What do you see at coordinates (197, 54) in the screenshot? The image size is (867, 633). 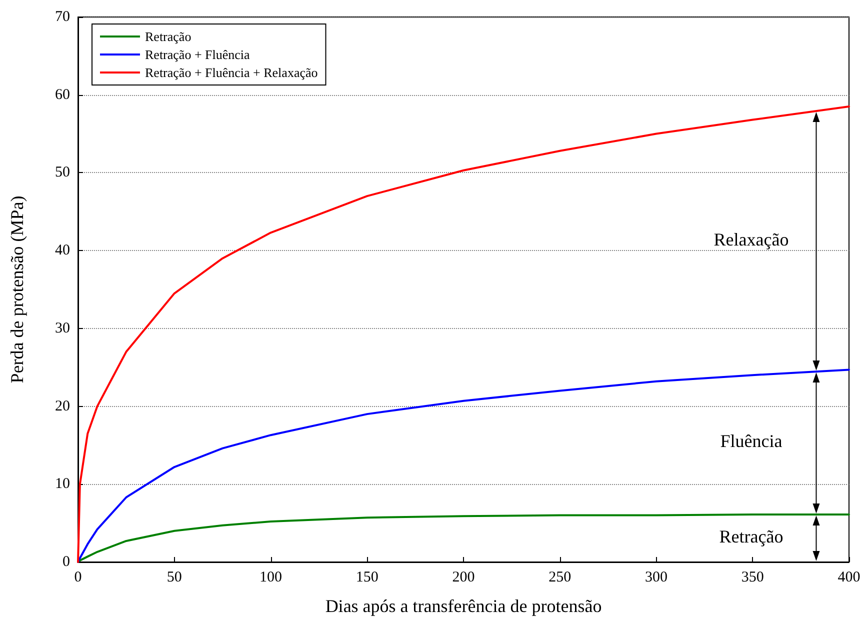 I see `legend-label: Retração + Fluência` at bounding box center [197, 54].